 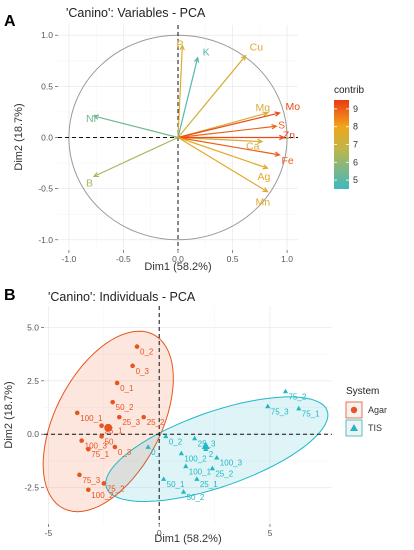 What do you see at coordinates (366, 410) in the screenshot?
I see `legend-entry-agar: Agar` at bounding box center [366, 410].